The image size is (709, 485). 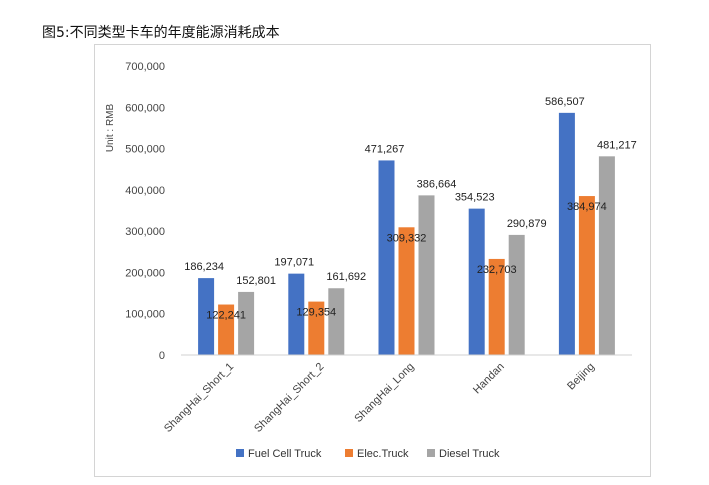 What do you see at coordinates (407, 238) in the screenshot?
I see `data-label: 309,332` at bounding box center [407, 238].